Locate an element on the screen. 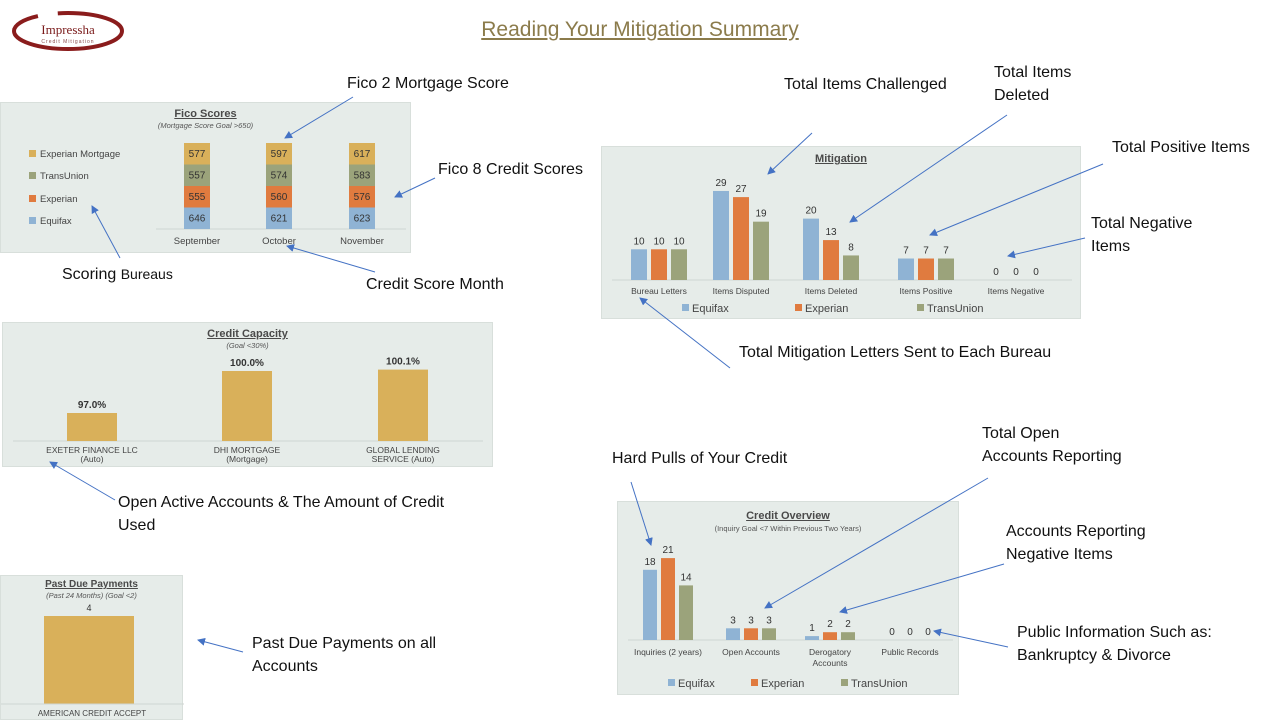  data-label: 21 is located at coordinates (668, 550).